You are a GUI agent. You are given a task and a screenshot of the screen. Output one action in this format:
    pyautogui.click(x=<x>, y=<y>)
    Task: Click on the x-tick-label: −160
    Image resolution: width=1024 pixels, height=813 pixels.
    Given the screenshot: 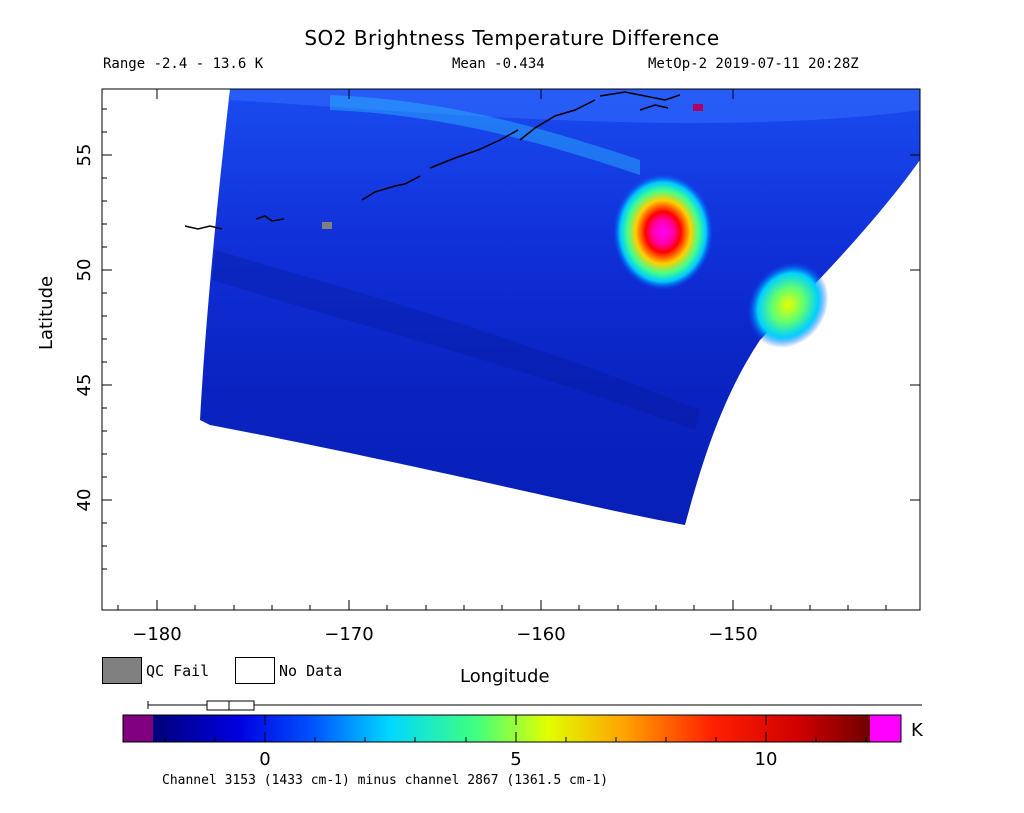 What is the action you would take?
    pyautogui.click(x=540, y=634)
    